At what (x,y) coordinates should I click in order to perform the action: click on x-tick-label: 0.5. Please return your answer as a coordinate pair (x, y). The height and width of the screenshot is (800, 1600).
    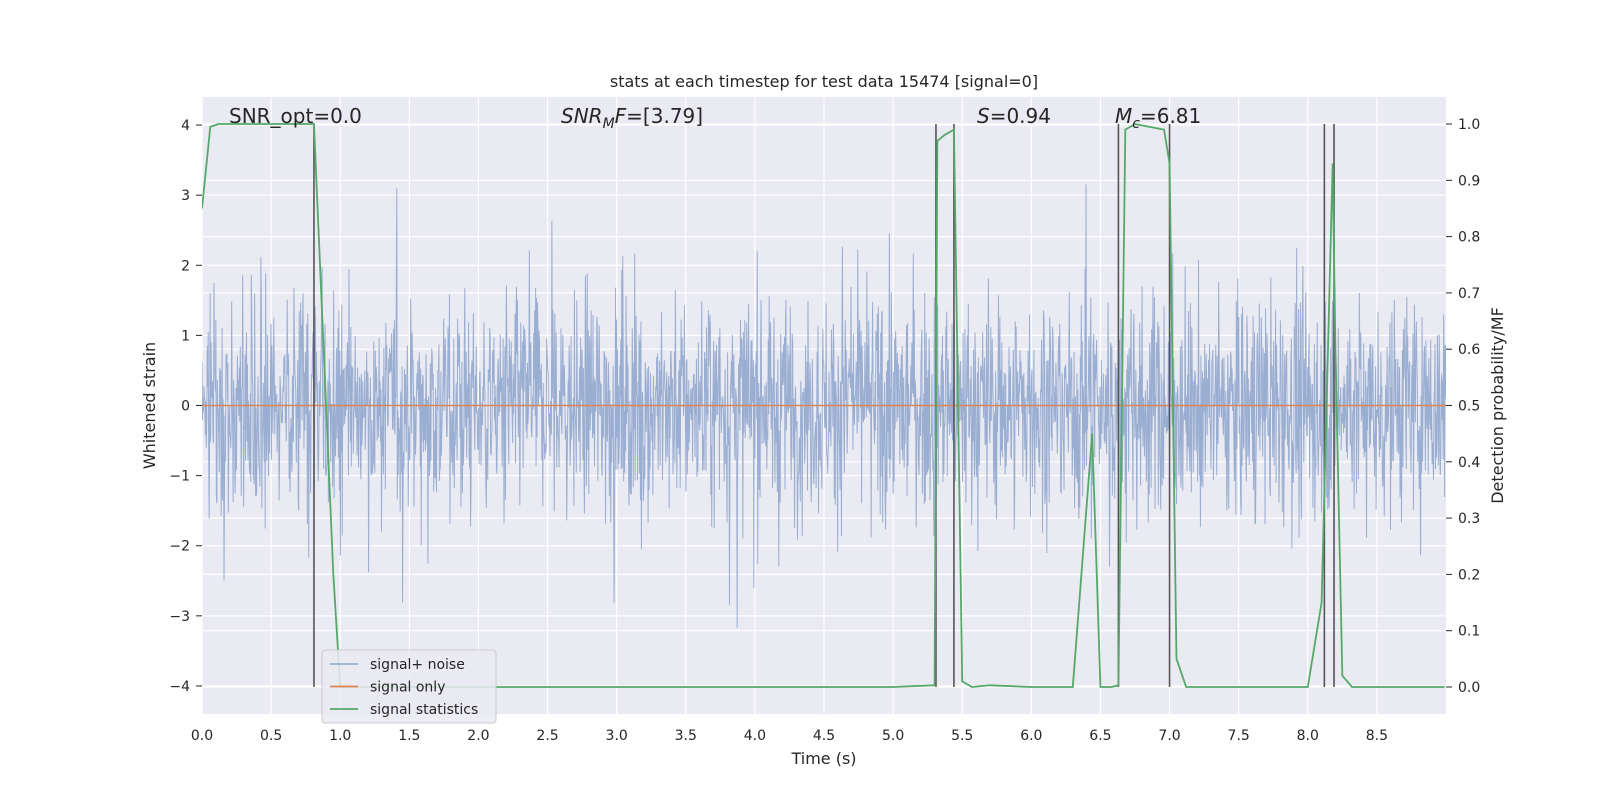
    Looking at the image, I should click on (271, 736).